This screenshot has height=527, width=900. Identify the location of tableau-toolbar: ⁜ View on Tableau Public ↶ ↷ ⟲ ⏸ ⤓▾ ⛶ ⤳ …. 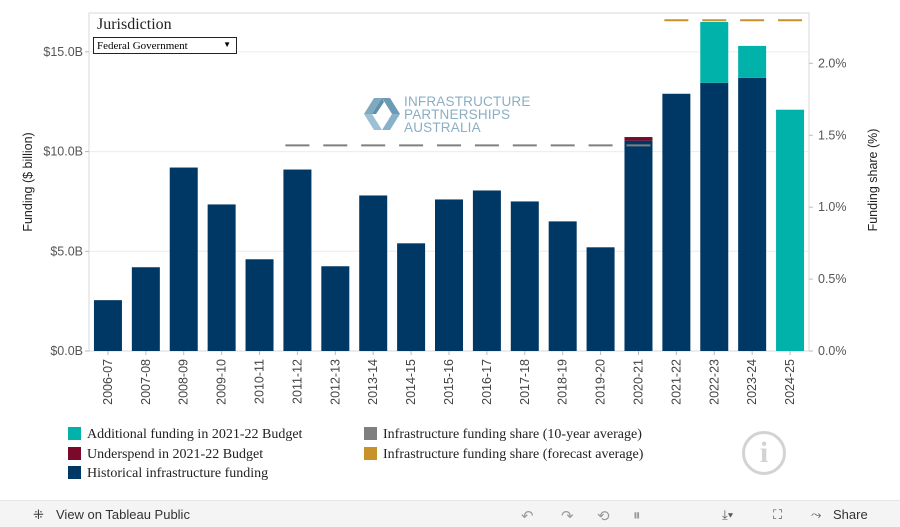
(450, 513).